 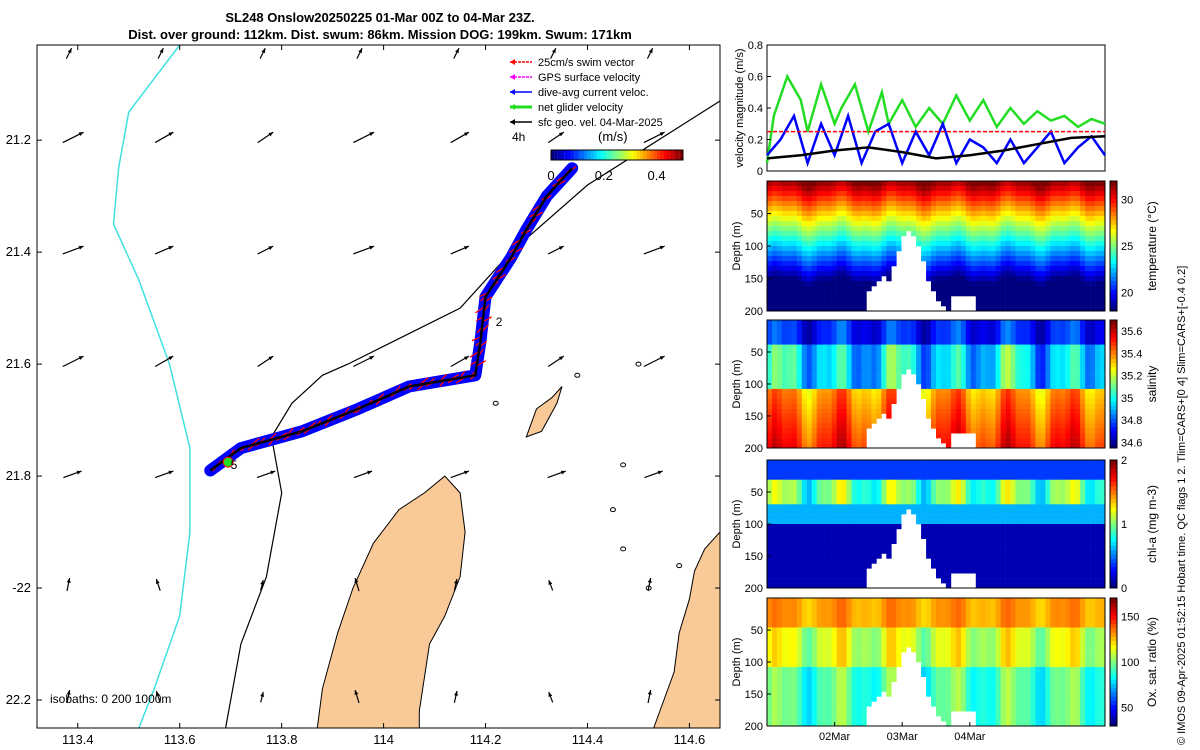 What do you see at coordinates (1113, 201) in the screenshot?
I see `colorbar-cell` at bounding box center [1113, 201].